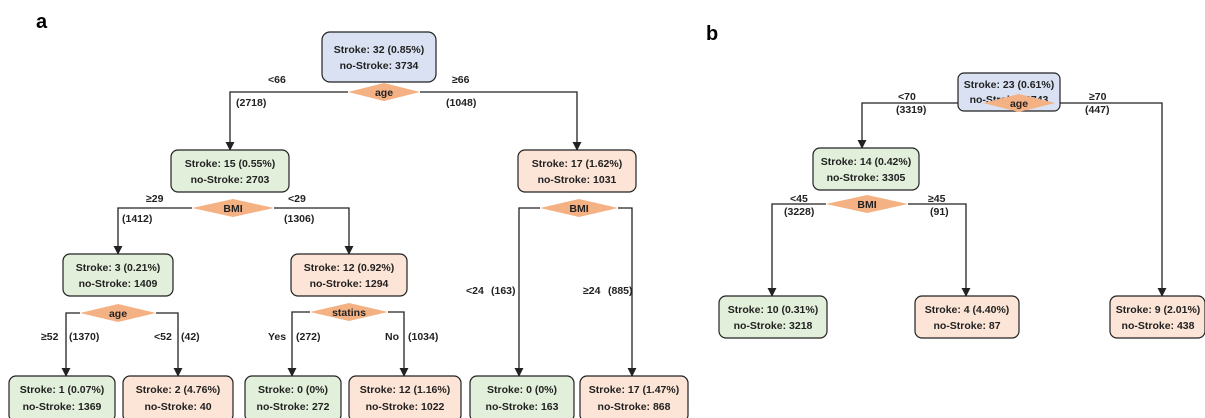 The width and height of the screenshot is (1205, 418). I want to click on edge-count-right: (1048), so click(461, 103).